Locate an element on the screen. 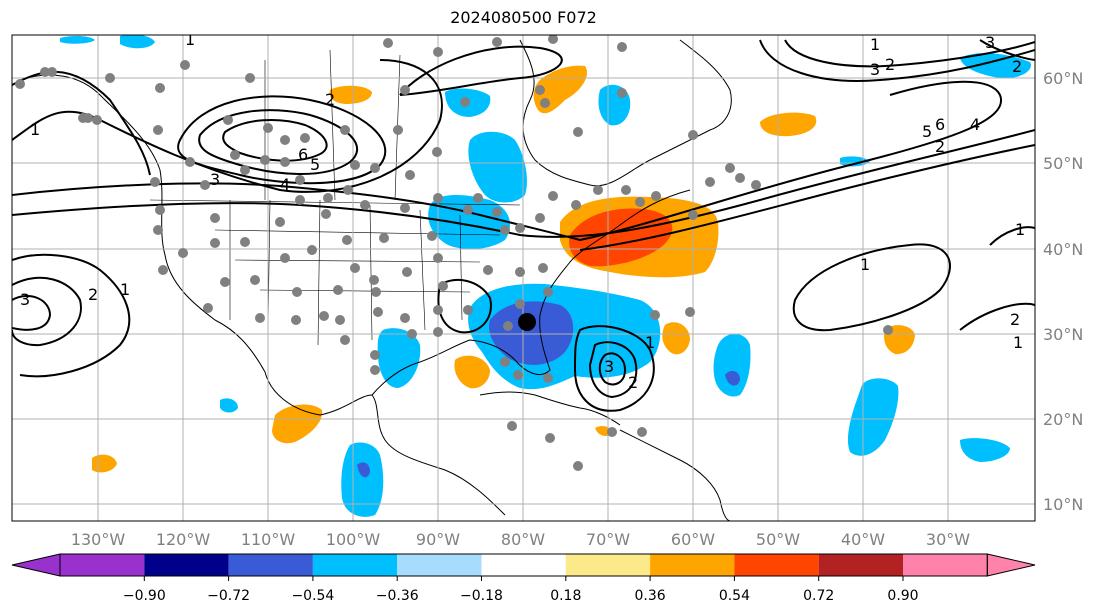  colorbar-label: −0.36 is located at coordinates (397, 596).